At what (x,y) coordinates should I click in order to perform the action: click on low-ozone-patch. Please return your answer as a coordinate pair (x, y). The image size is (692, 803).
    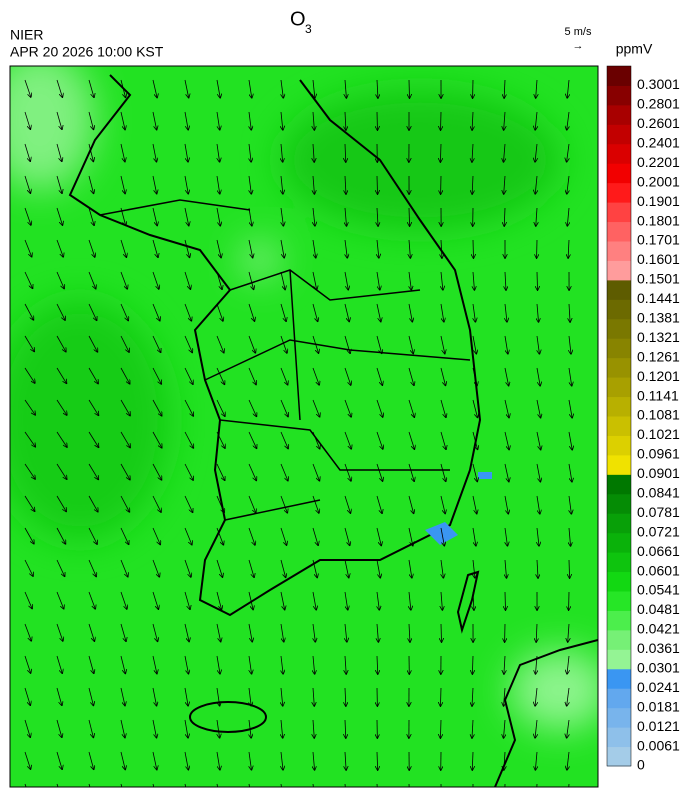
    Looking at the image, I should click on (485, 475).